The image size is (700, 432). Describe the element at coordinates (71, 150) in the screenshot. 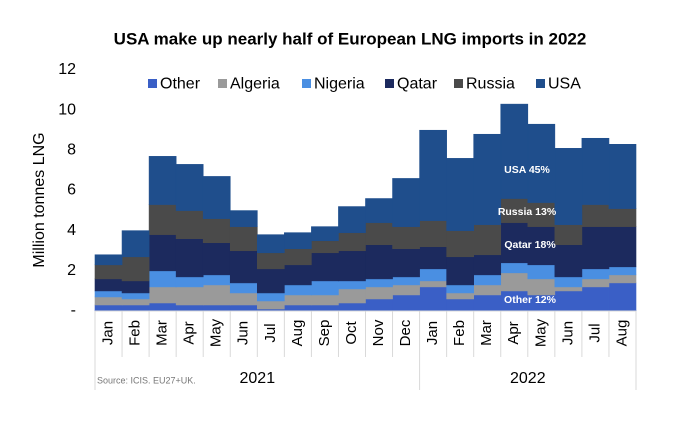

I see `y-tick-label: 8` at that location.